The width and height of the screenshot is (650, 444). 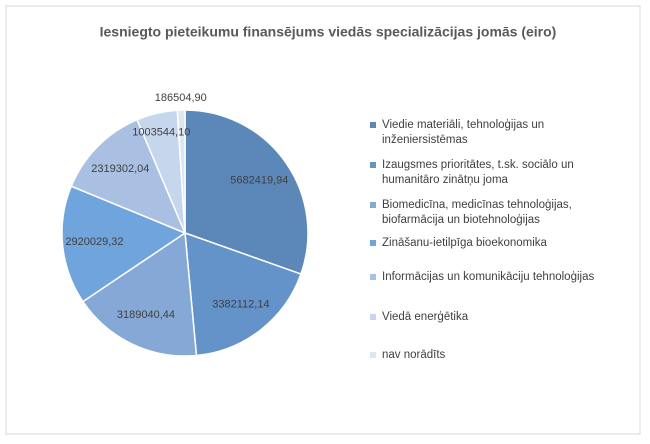 What do you see at coordinates (161, 132) in the screenshot?
I see `data-label: 1003544,10` at bounding box center [161, 132].